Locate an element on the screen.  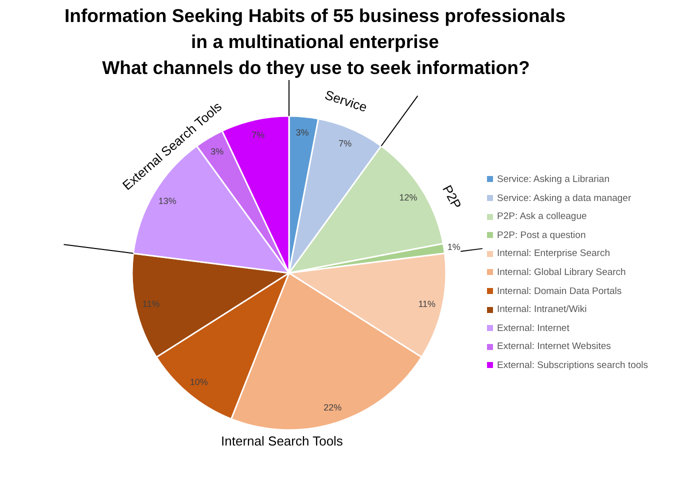
text: Service is located at coordinates (346, 101).